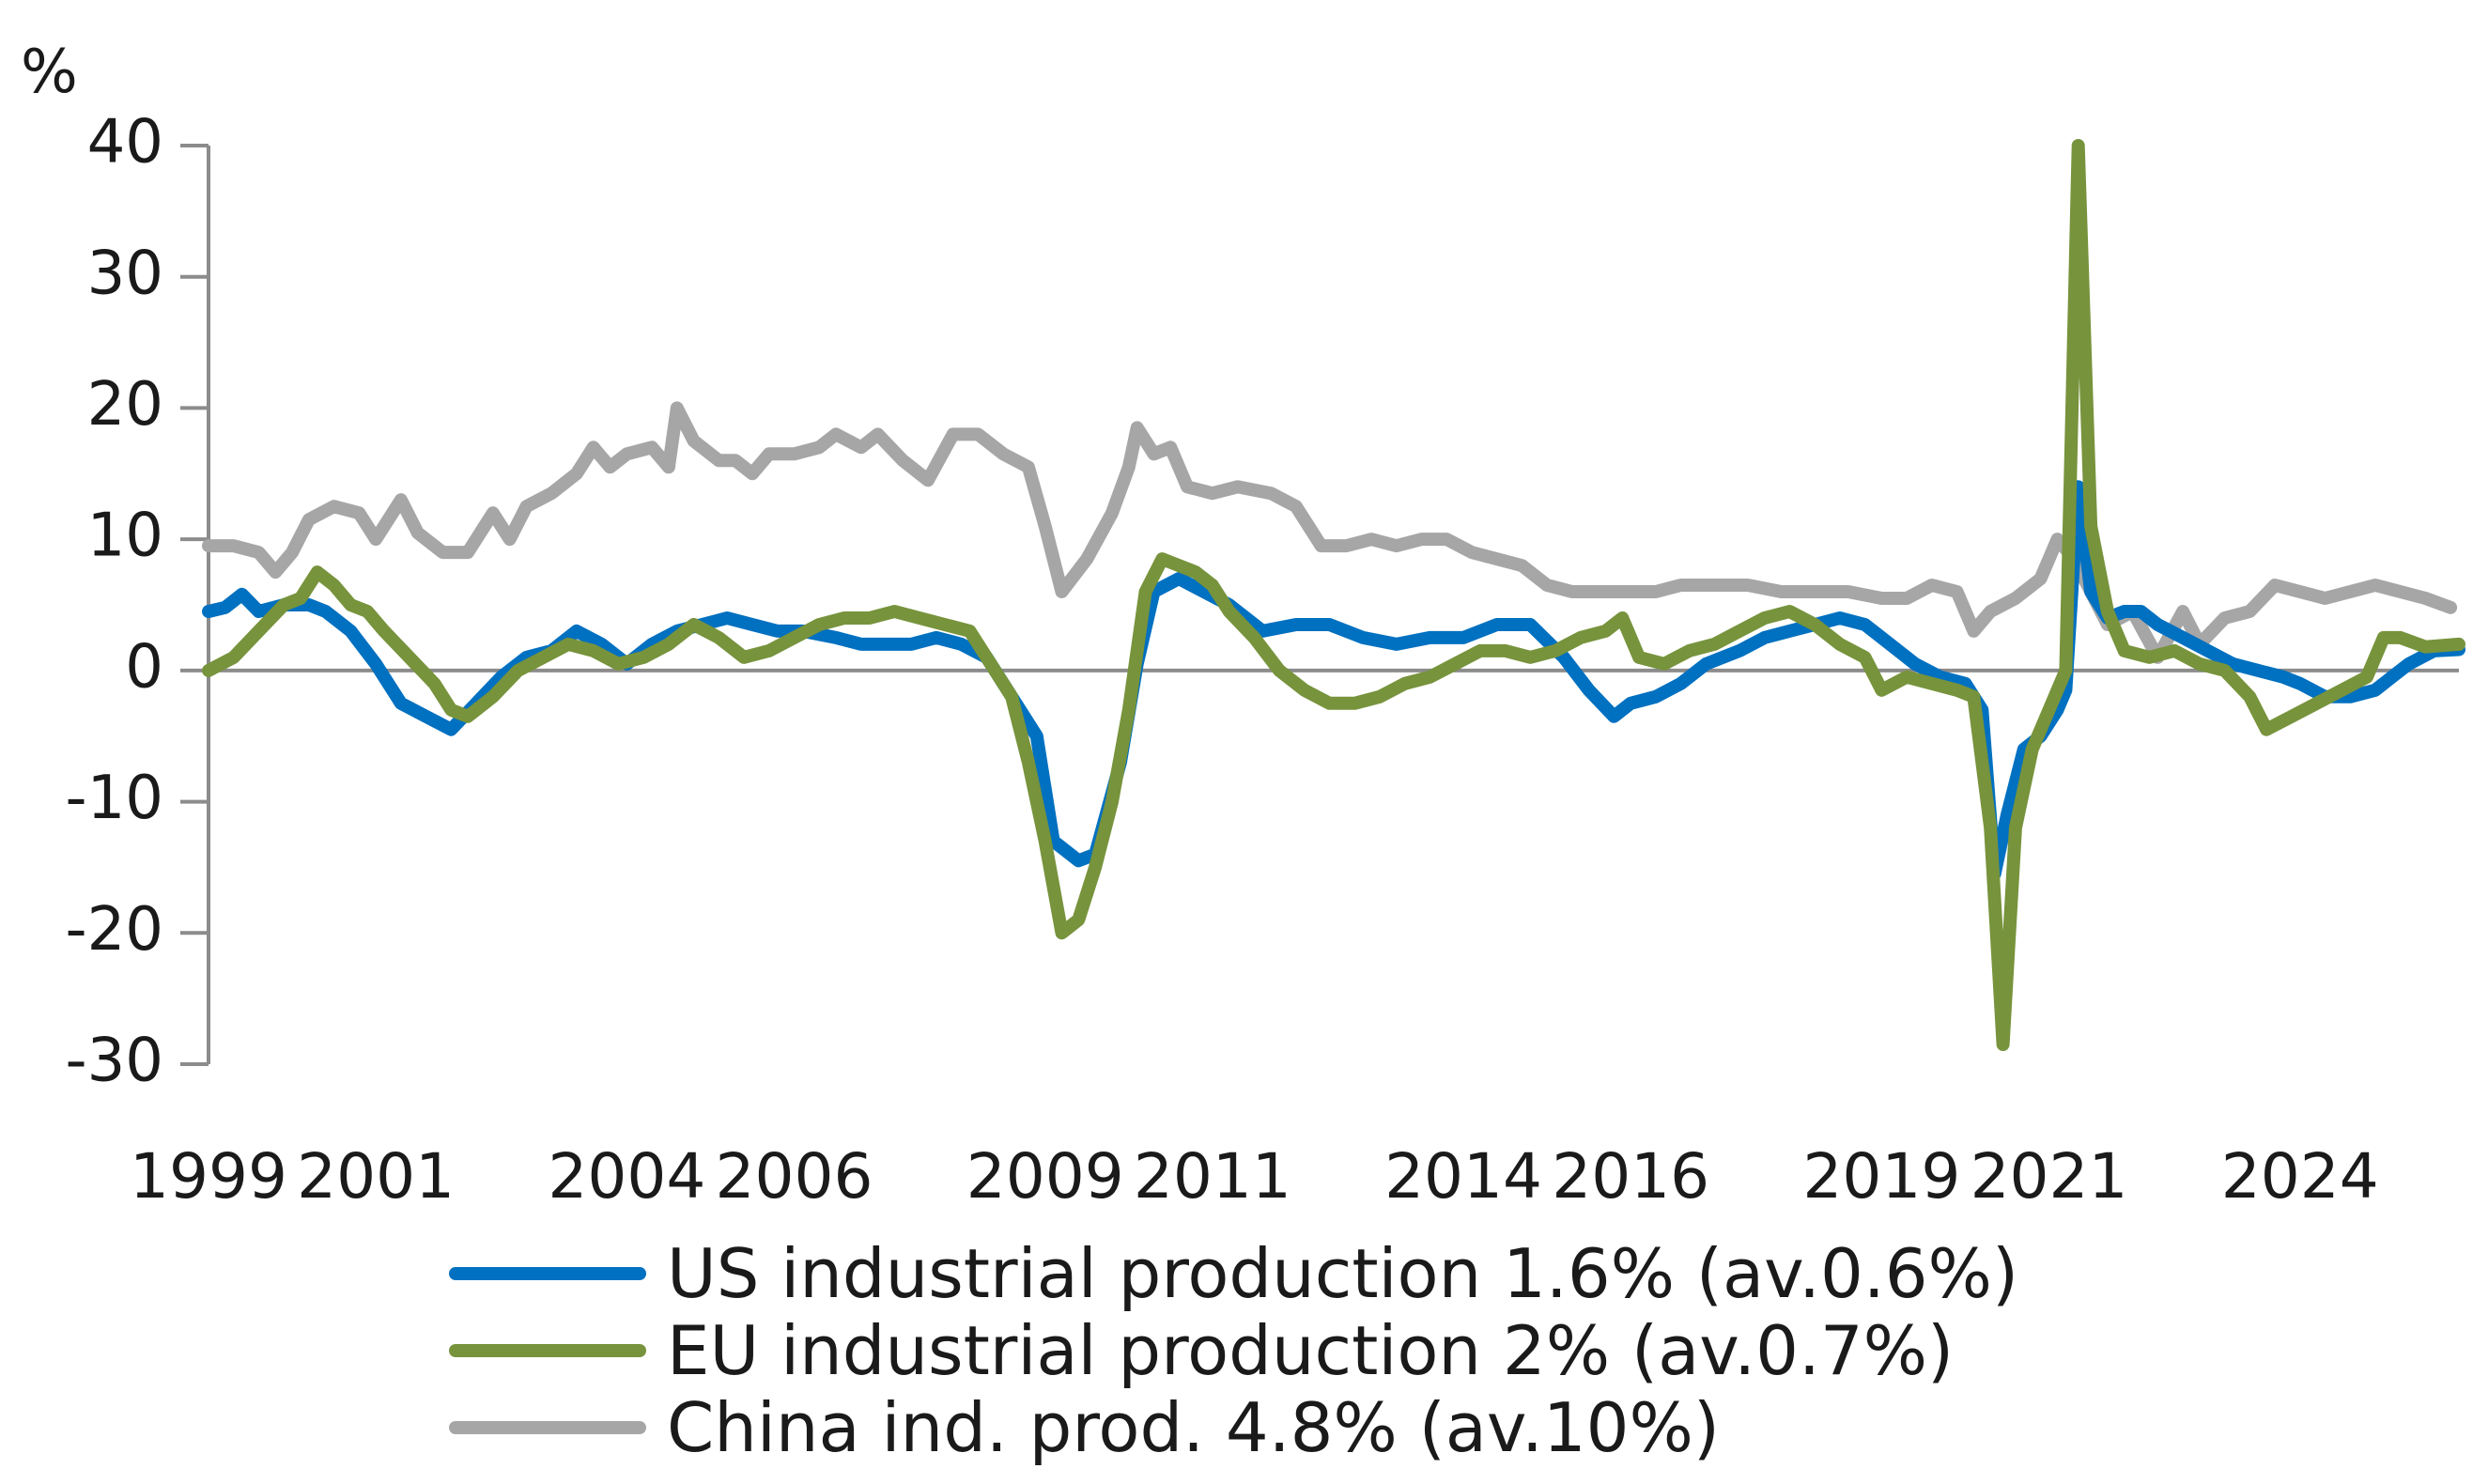 This screenshot has width=2473, height=1484. What do you see at coordinates (376, 1176) in the screenshot?
I see `x-tick-label: 2001` at bounding box center [376, 1176].